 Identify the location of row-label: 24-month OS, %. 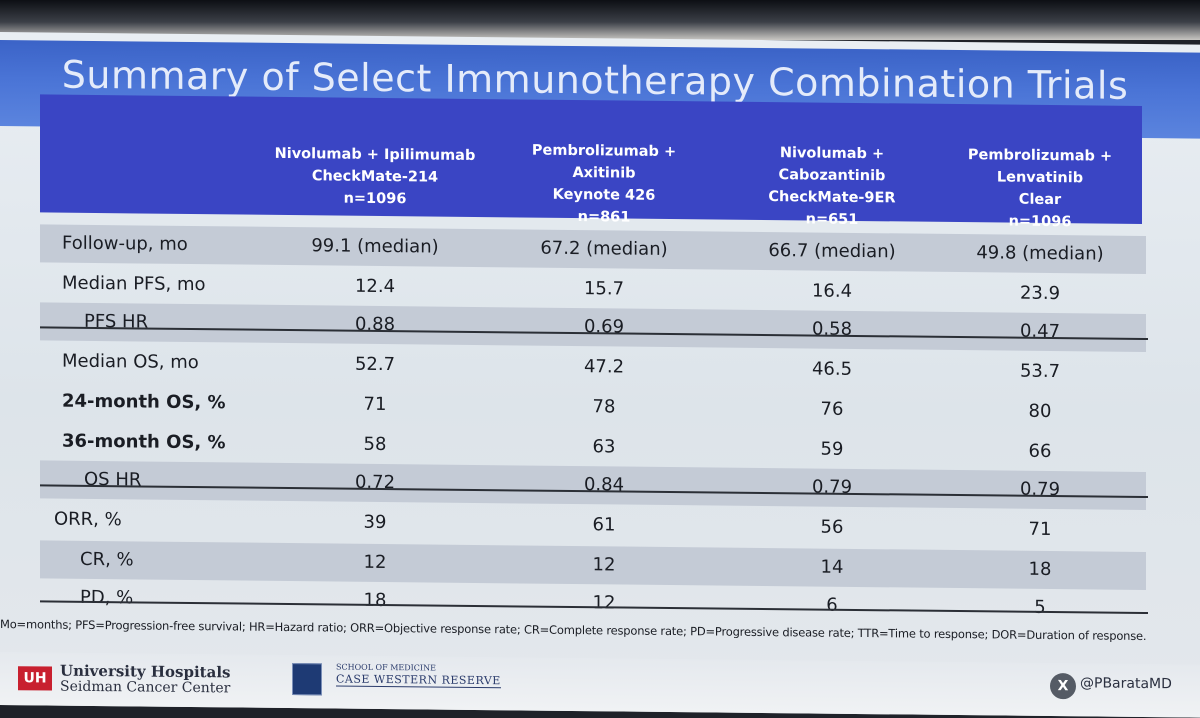
(144, 402).